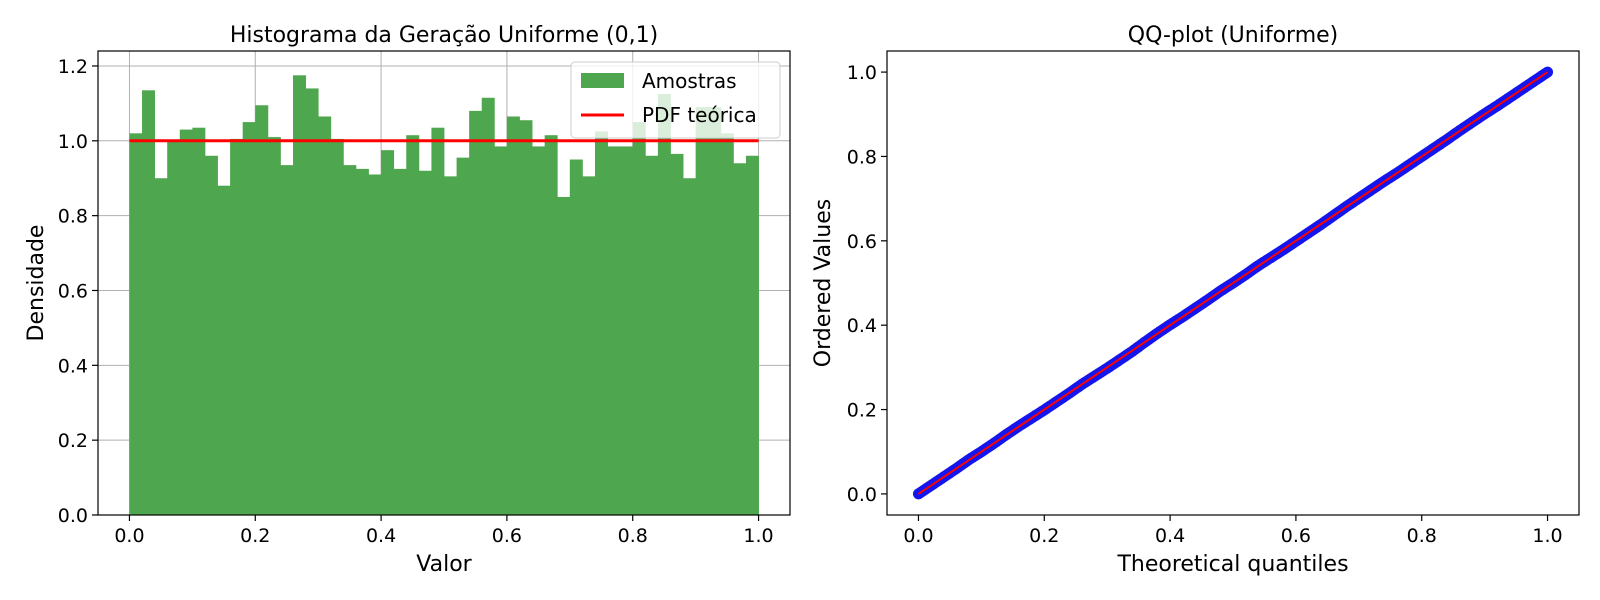 This screenshot has width=1600, height=600. What do you see at coordinates (918, 536) in the screenshot?
I see `qq-x-tick-label: 0.0` at bounding box center [918, 536].